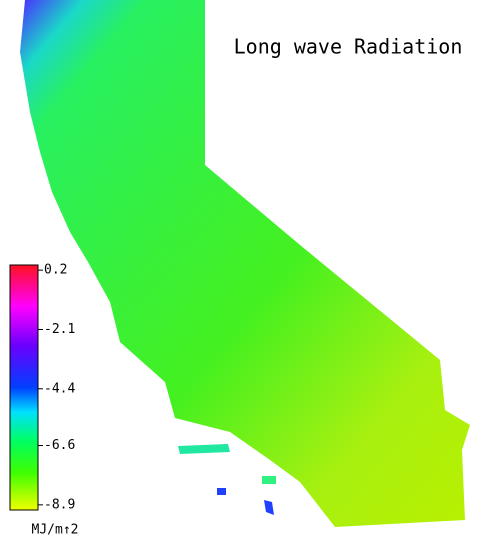 The height and width of the screenshot is (550, 500). What do you see at coordinates (59, 504) in the screenshot?
I see `colorbar-tick-label: -8.9` at bounding box center [59, 504].